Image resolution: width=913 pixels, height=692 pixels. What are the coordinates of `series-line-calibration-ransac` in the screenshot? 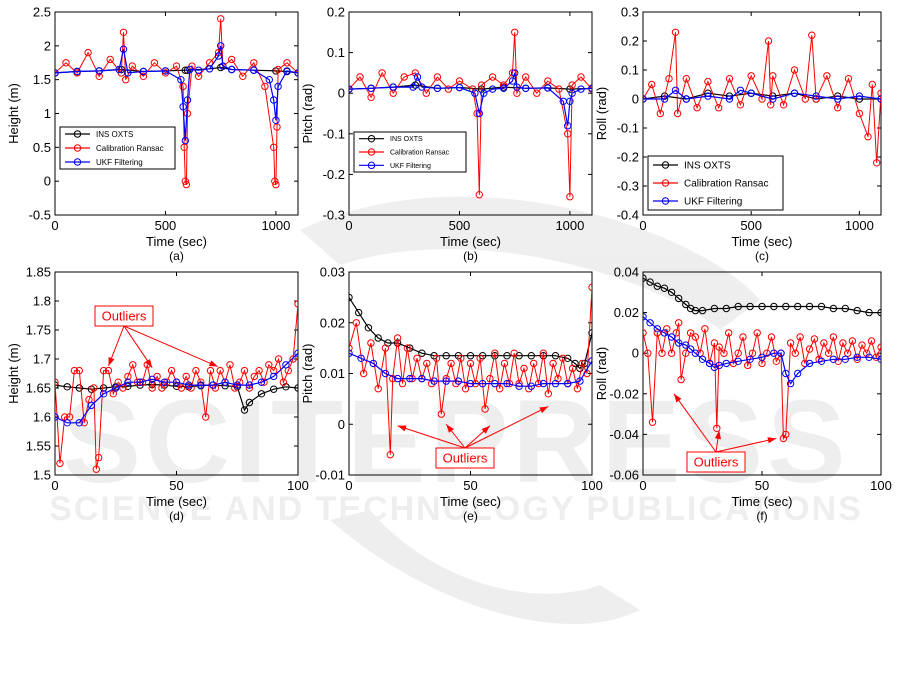 It's located at (176, 386).